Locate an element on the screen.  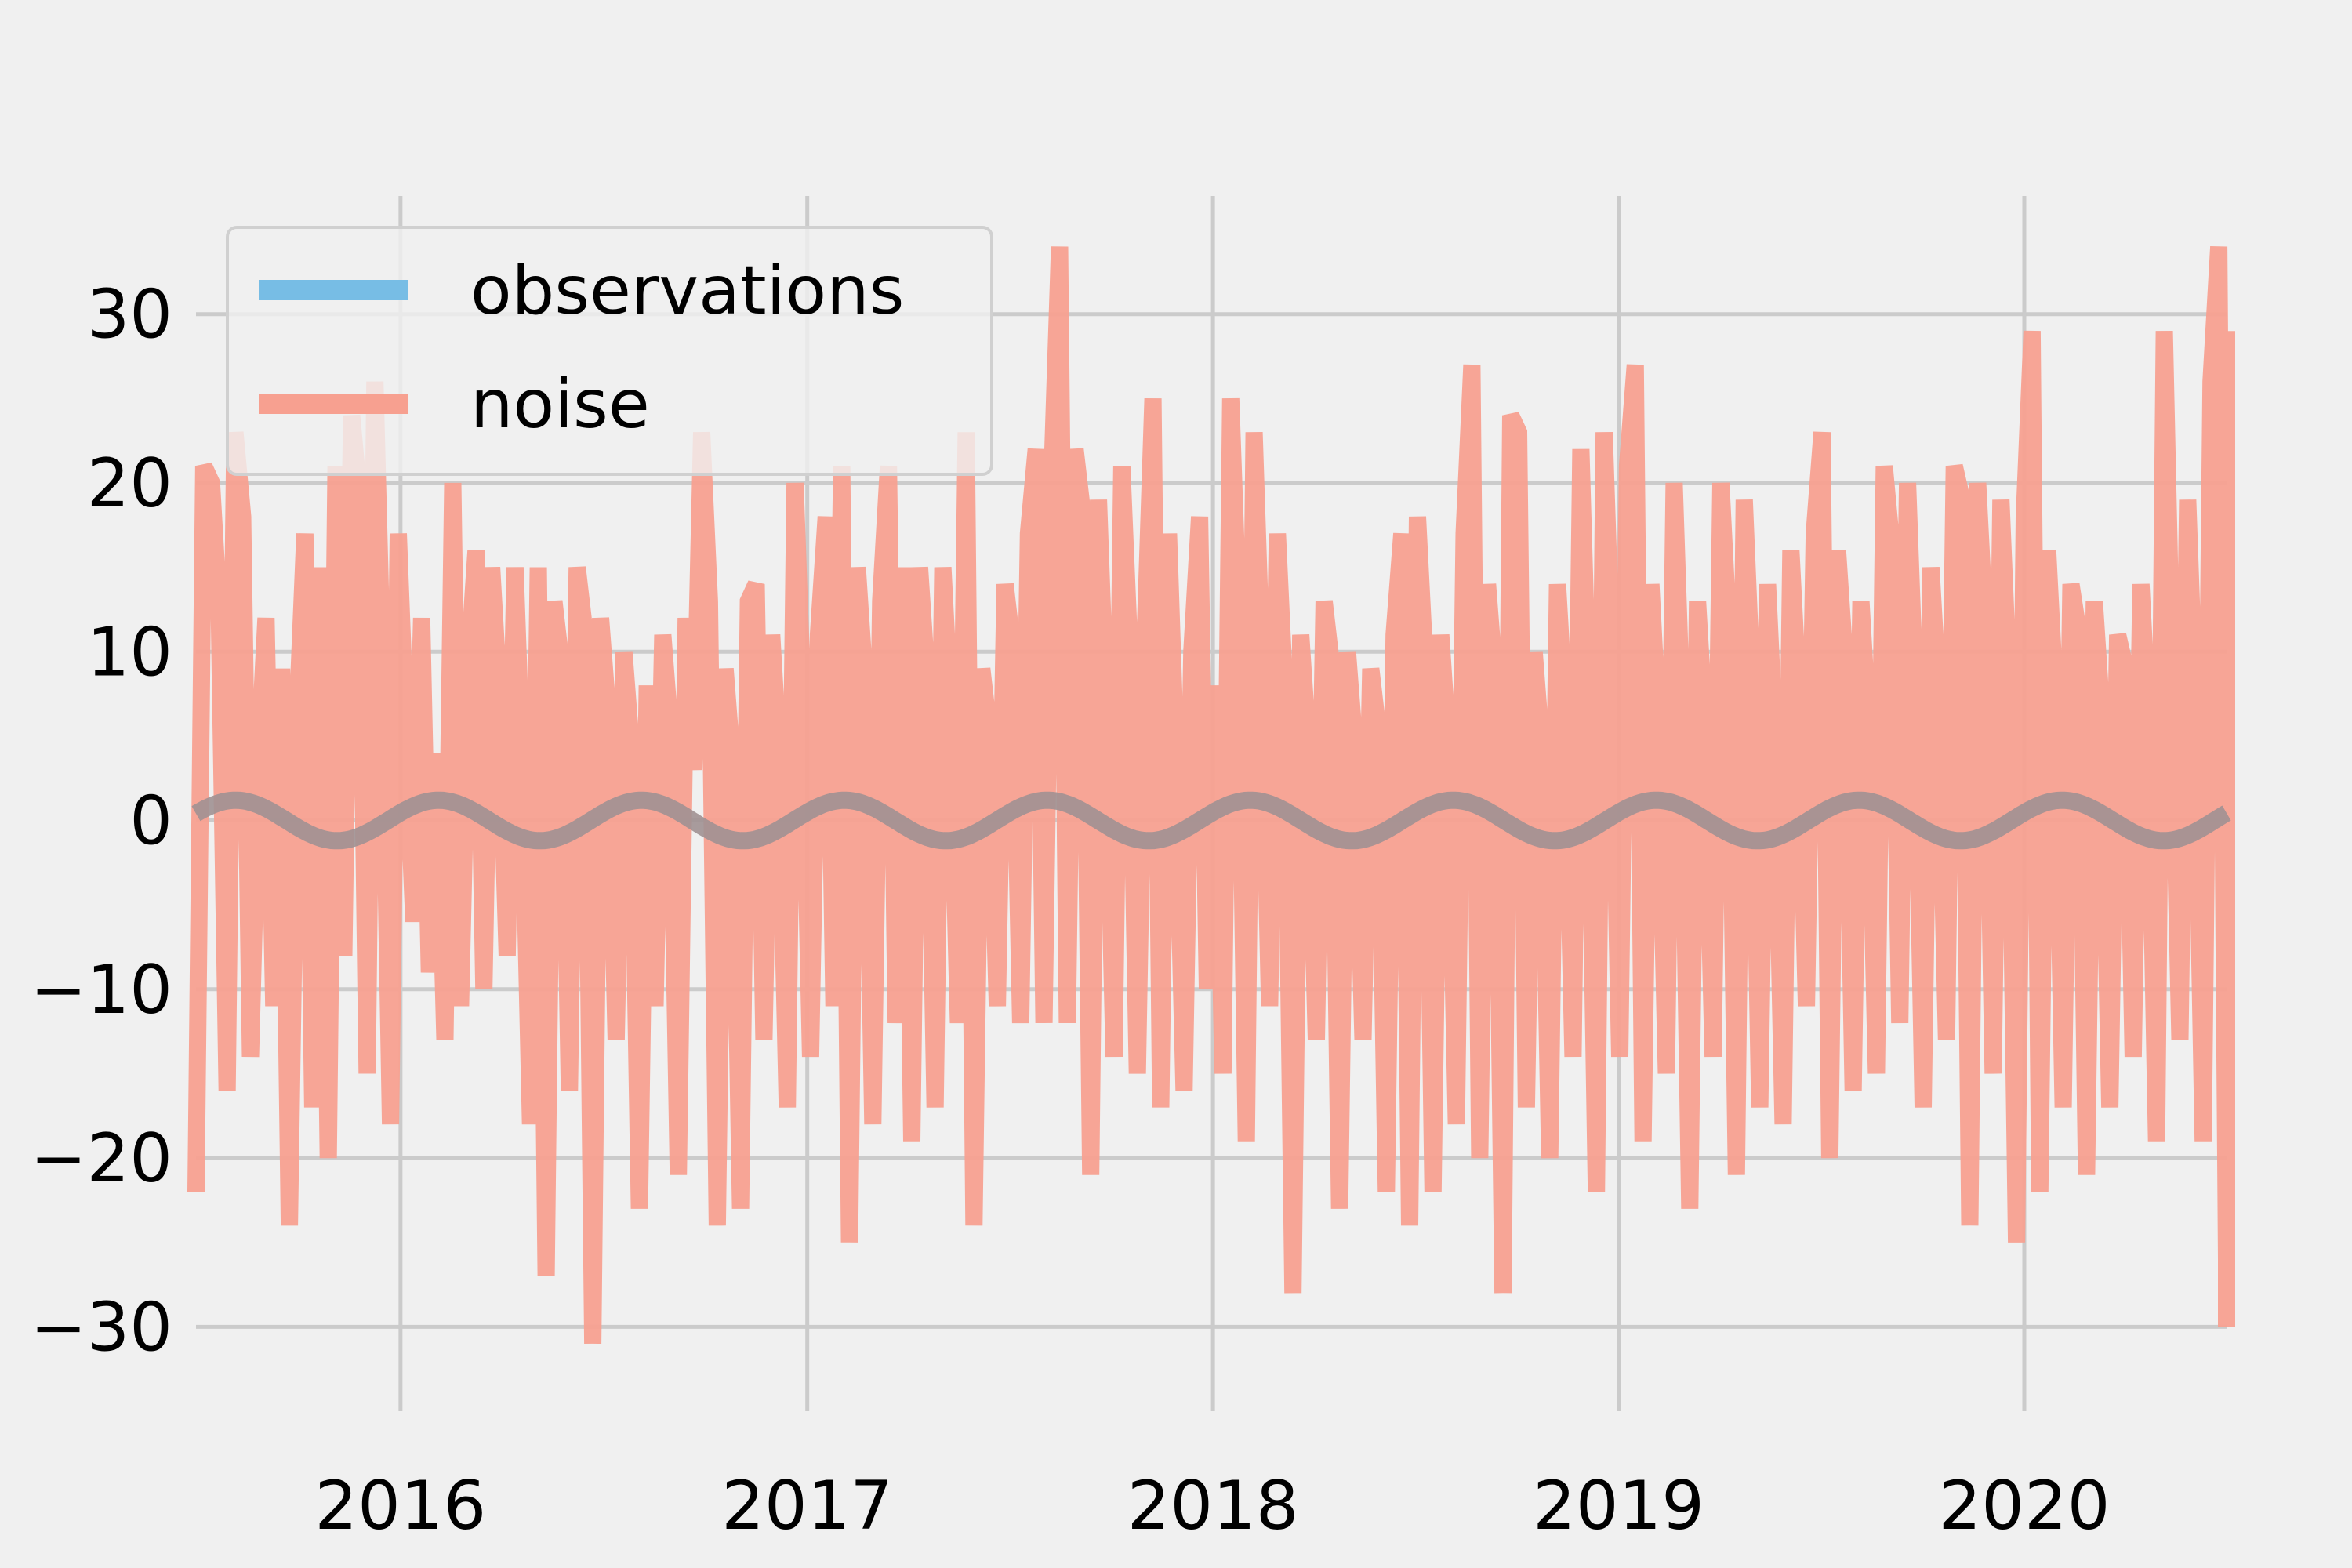
legend: observations noise is located at coordinates (609, 351).